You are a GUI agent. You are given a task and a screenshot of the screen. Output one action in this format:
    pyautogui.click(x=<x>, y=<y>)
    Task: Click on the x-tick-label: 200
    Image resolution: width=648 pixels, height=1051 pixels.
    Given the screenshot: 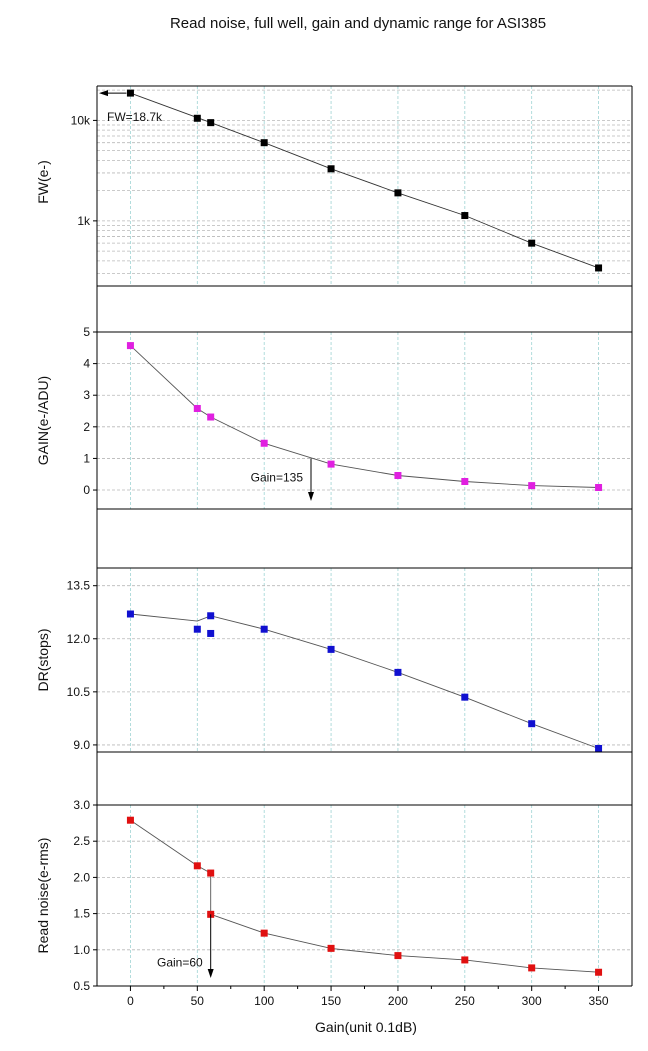 What is the action you would take?
    pyautogui.click(x=398, y=1001)
    